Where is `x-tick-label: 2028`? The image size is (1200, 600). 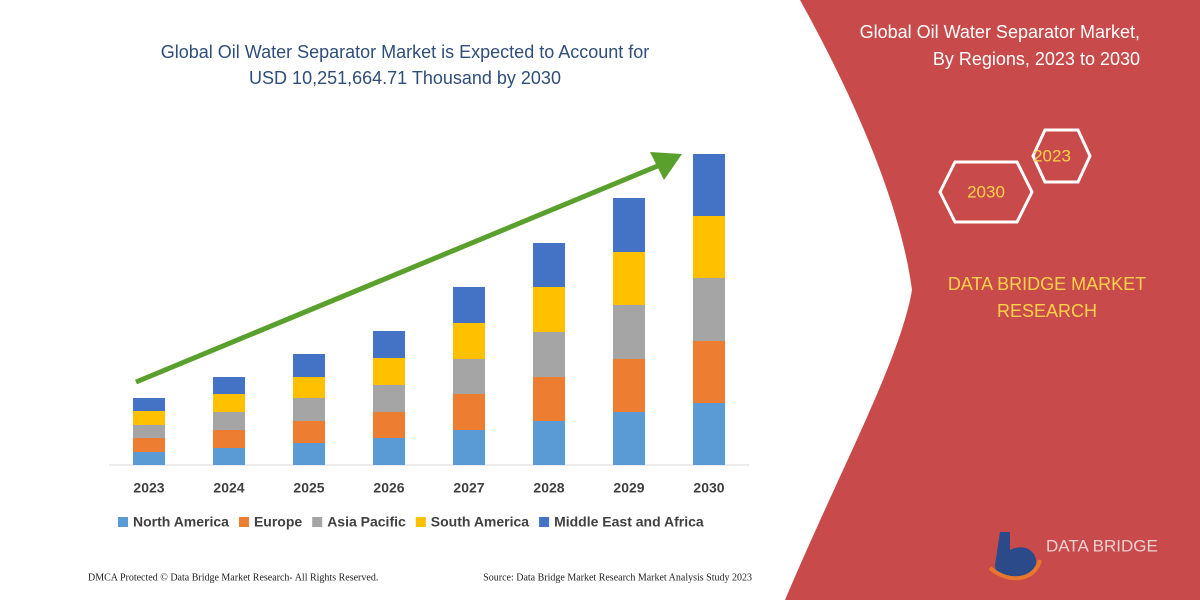
x-tick-label: 2028 is located at coordinates (548, 488).